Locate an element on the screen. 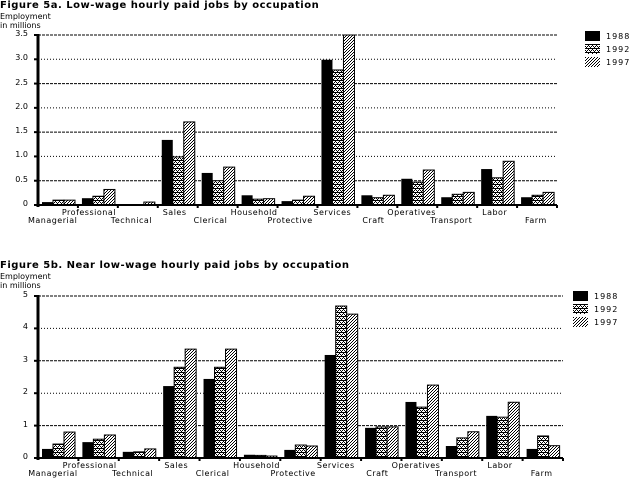 The height and width of the screenshot is (480, 640). fig-b-legend-item-1992: 1992 is located at coordinates (595, 309).